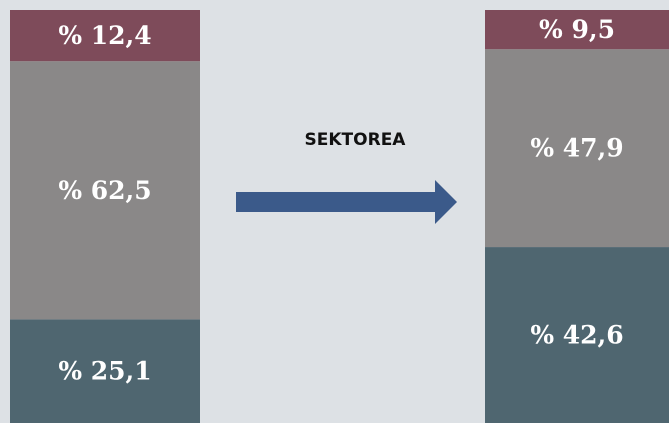  I want to click on annotation: SEKTOREA, so click(356, 140).